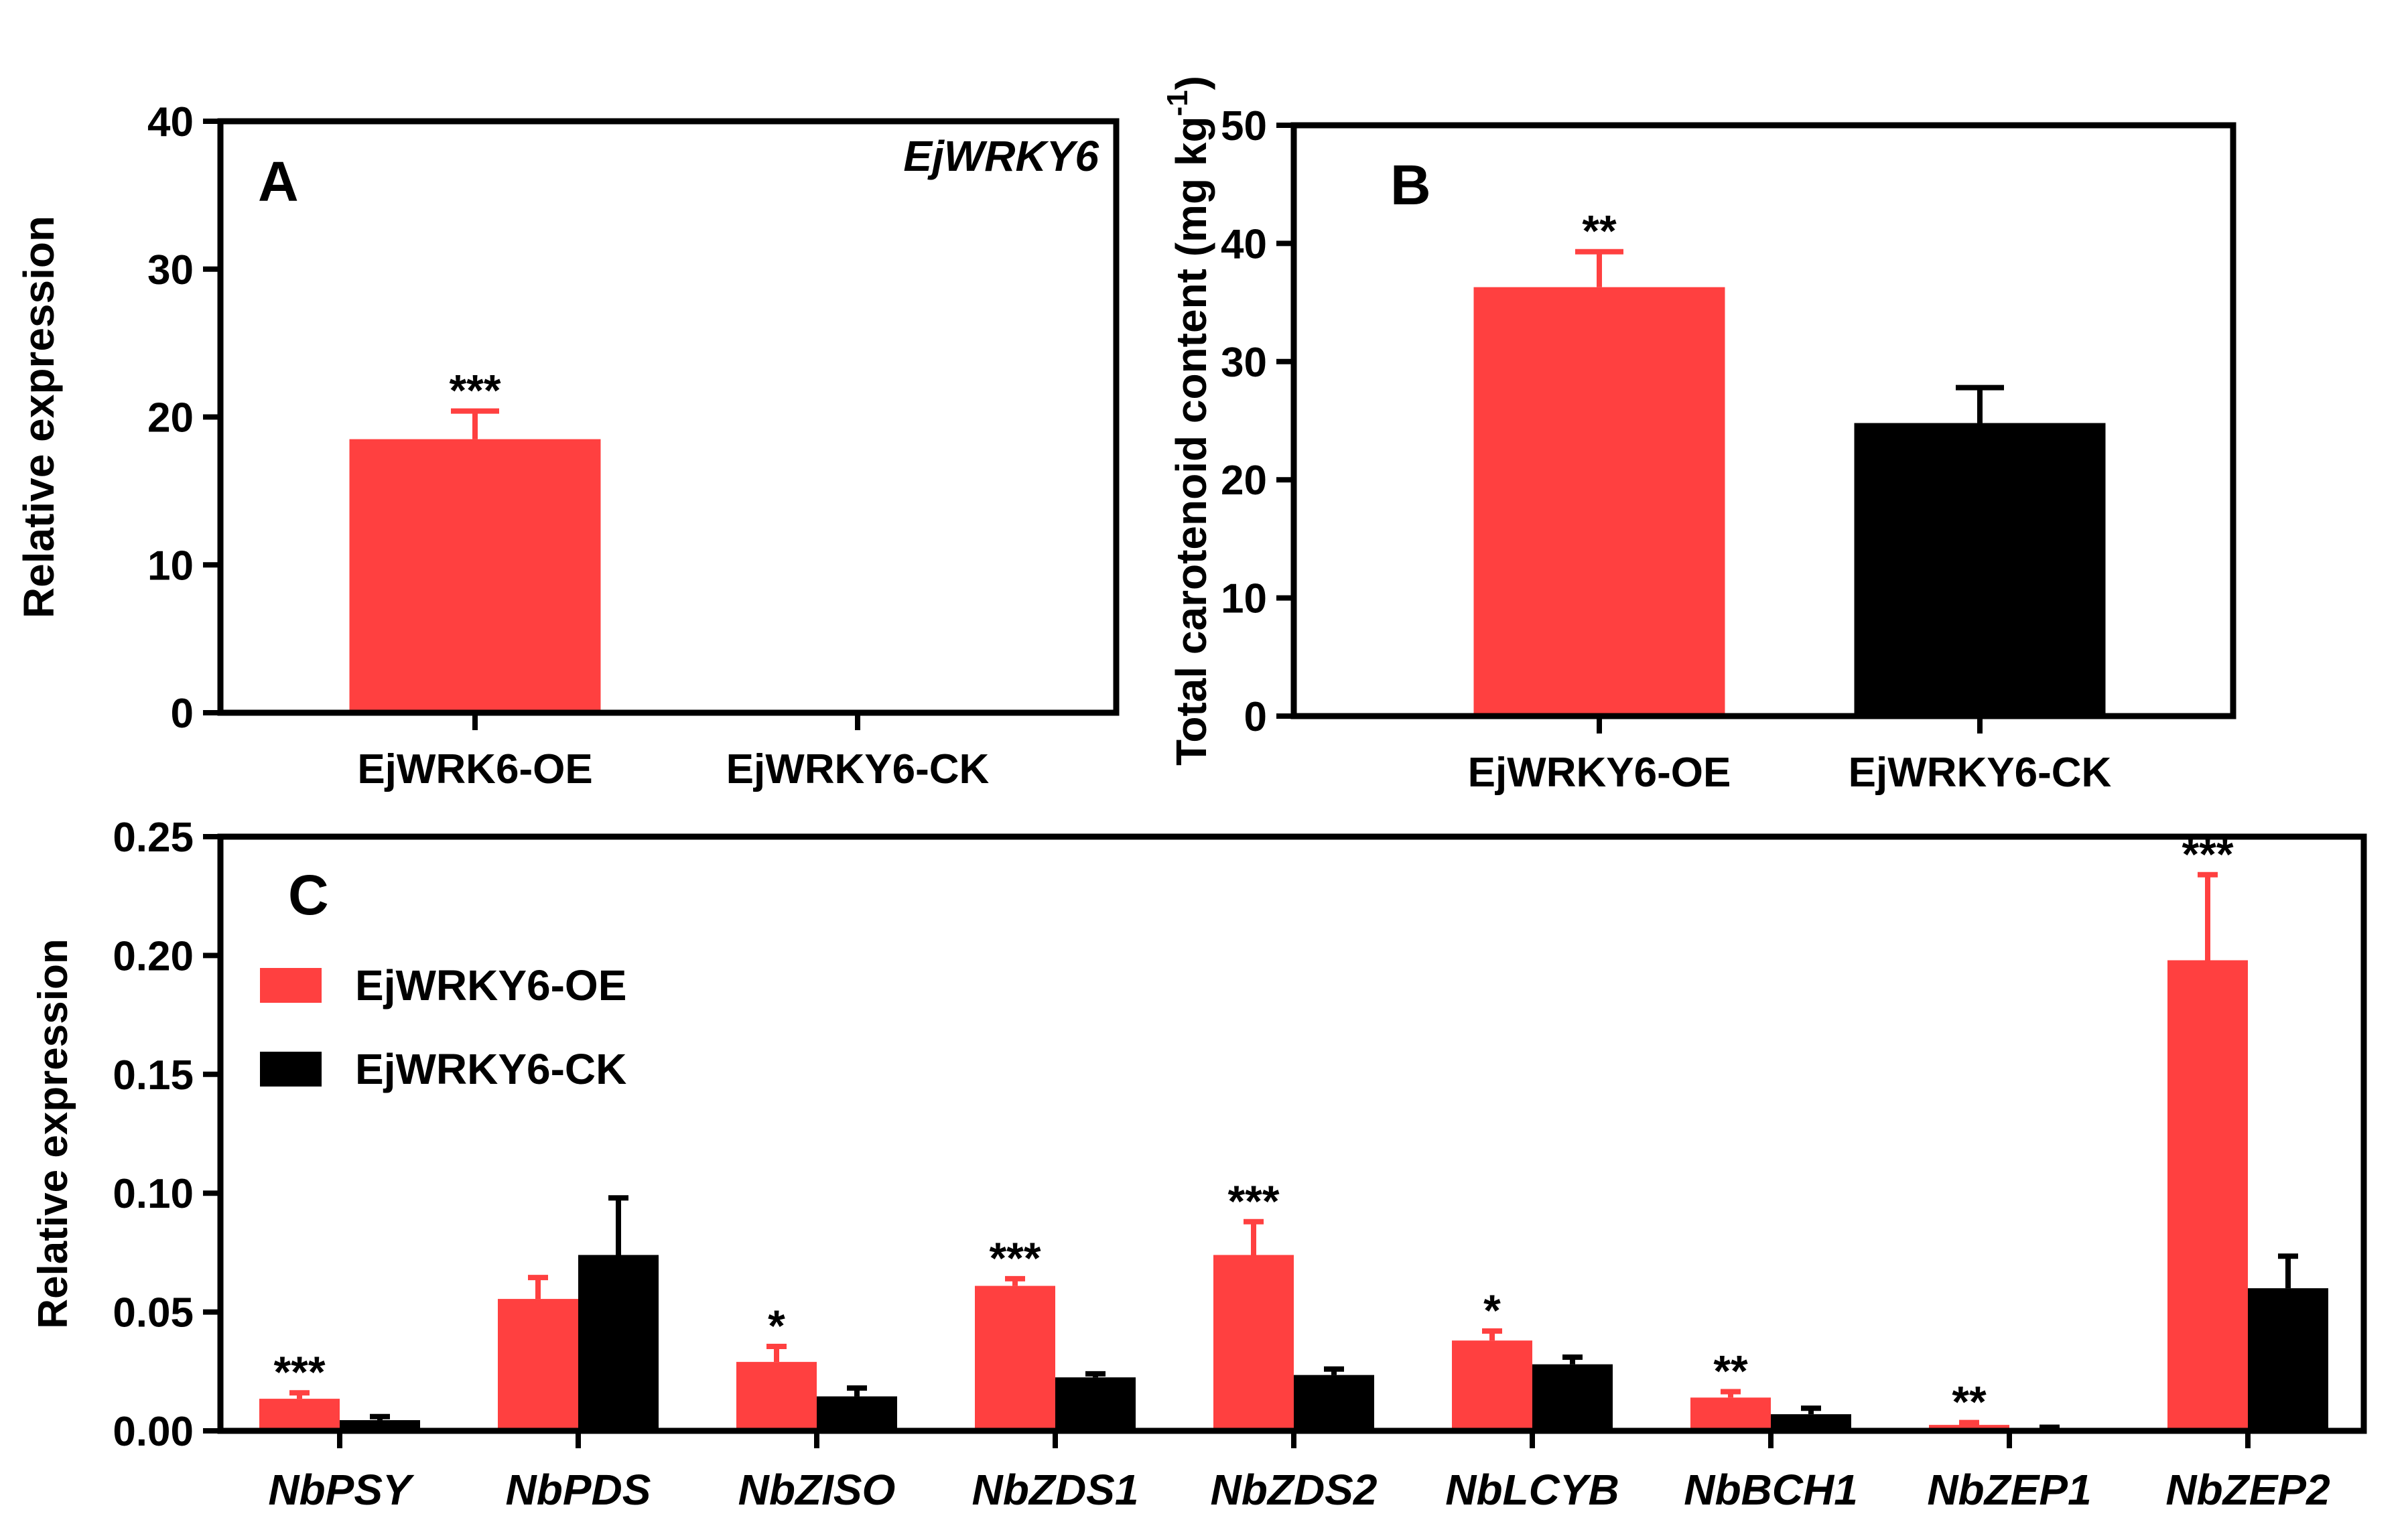 The height and width of the screenshot is (1534, 2408). Describe the element at coordinates (278, 182) in the screenshot. I see `panel-label: A` at that location.